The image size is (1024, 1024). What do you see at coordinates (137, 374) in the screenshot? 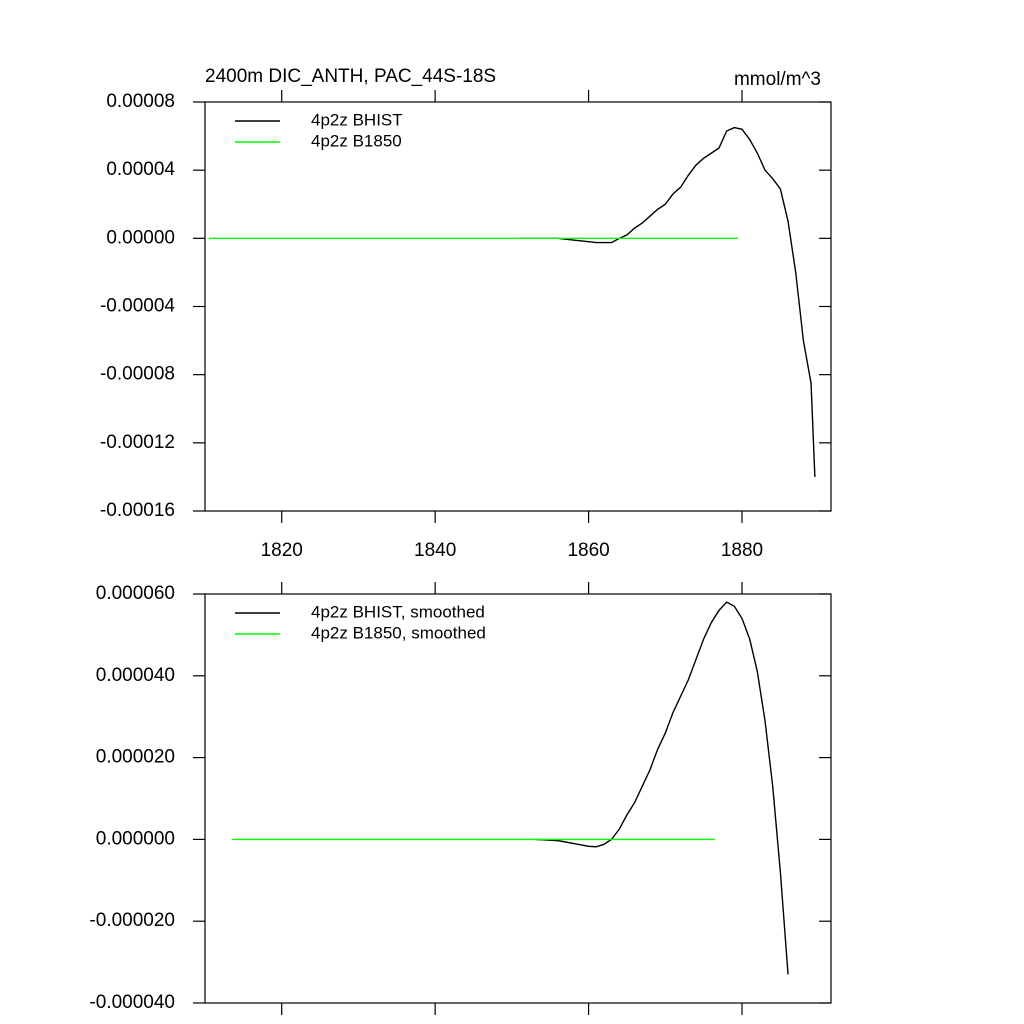
I see `y-tick-label: -0.00008` at bounding box center [137, 374].